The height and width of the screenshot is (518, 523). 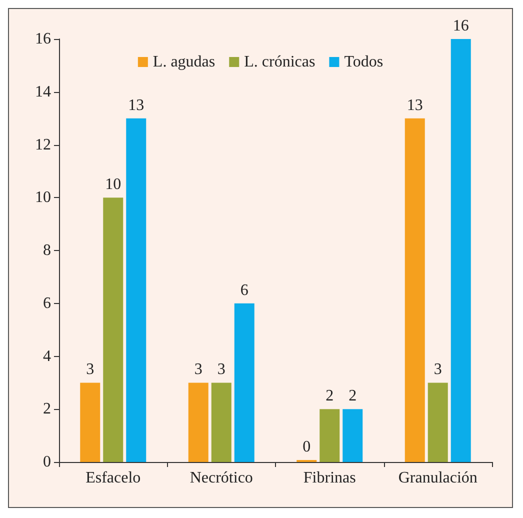 I want to click on y-tick-label: 10, so click(x=43, y=197).